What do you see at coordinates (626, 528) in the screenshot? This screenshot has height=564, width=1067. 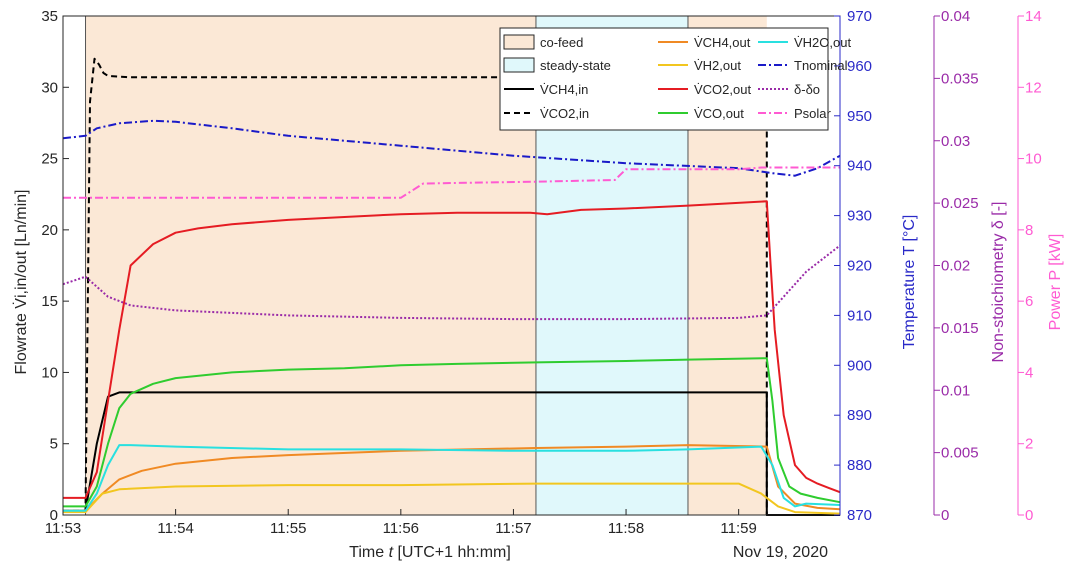 I see `x-tick-label: 11:58` at bounding box center [626, 528].